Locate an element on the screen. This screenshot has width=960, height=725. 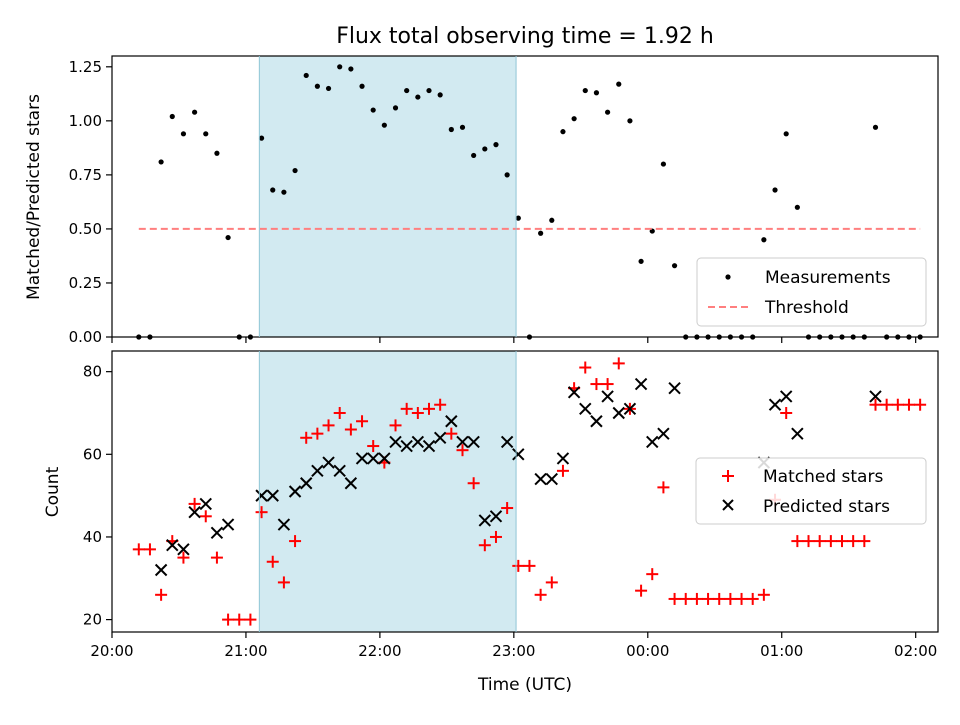
legend-threshold-label: Threshold is located at coordinates (806, 308).